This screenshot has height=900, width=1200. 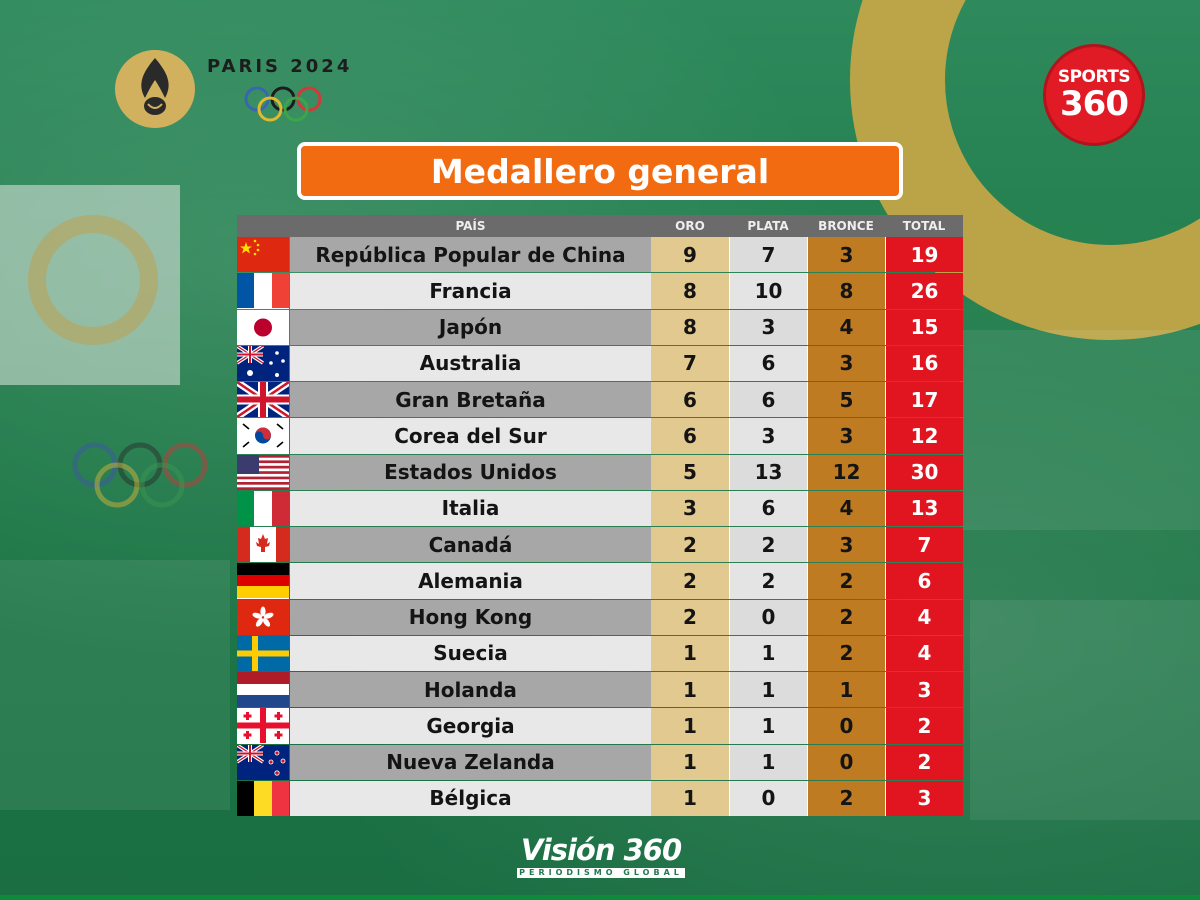 What do you see at coordinates (924, 472) in the screenshot?
I see `total-count: 30` at bounding box center [924, 472].